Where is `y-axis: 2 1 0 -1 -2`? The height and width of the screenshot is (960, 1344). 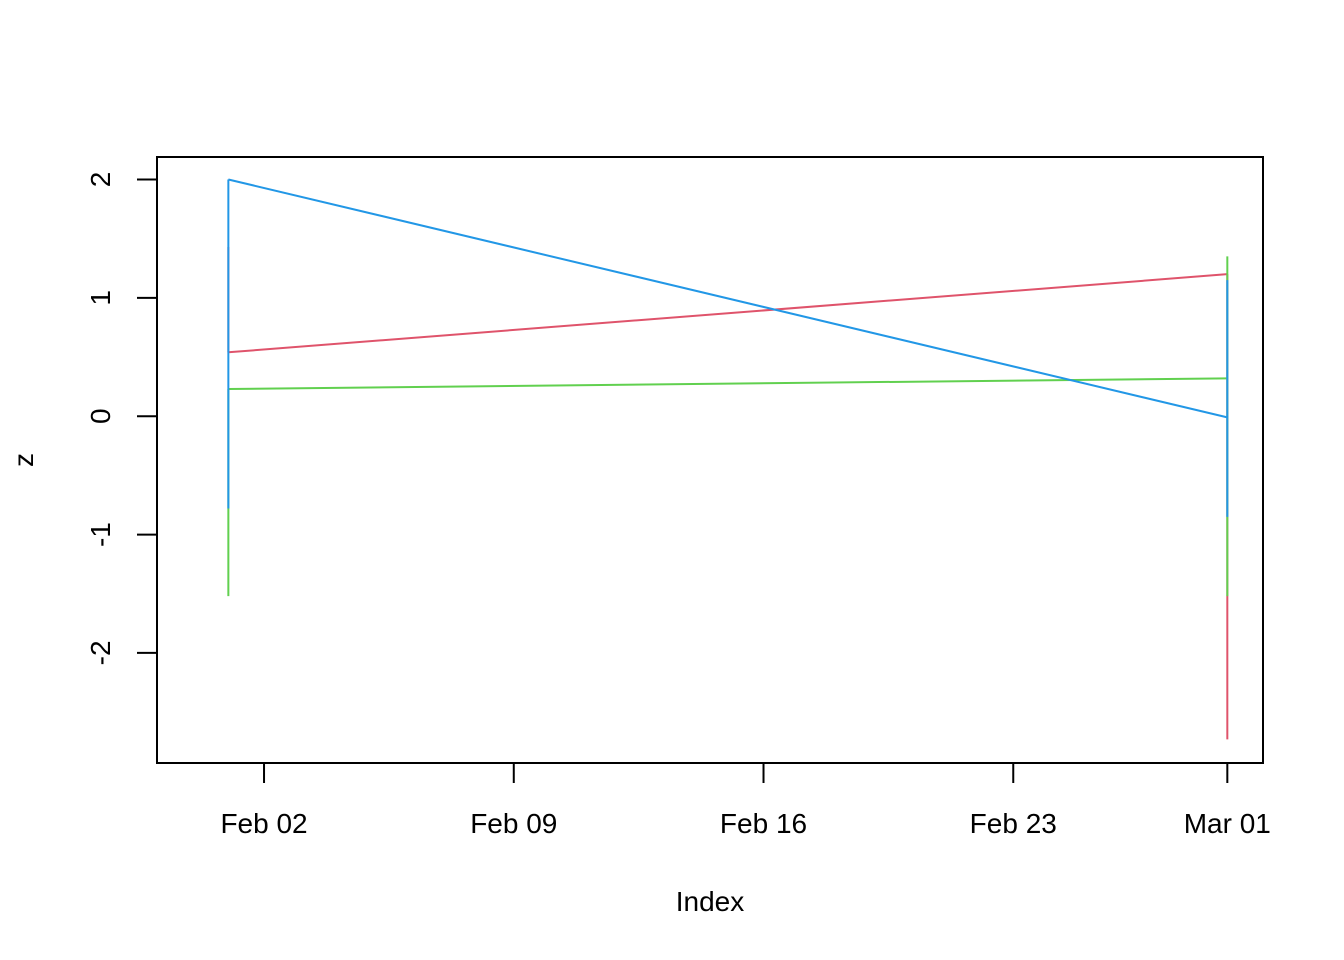
y-axis: 2 1 0 -1 -2 is located at coordinates (121, 418).